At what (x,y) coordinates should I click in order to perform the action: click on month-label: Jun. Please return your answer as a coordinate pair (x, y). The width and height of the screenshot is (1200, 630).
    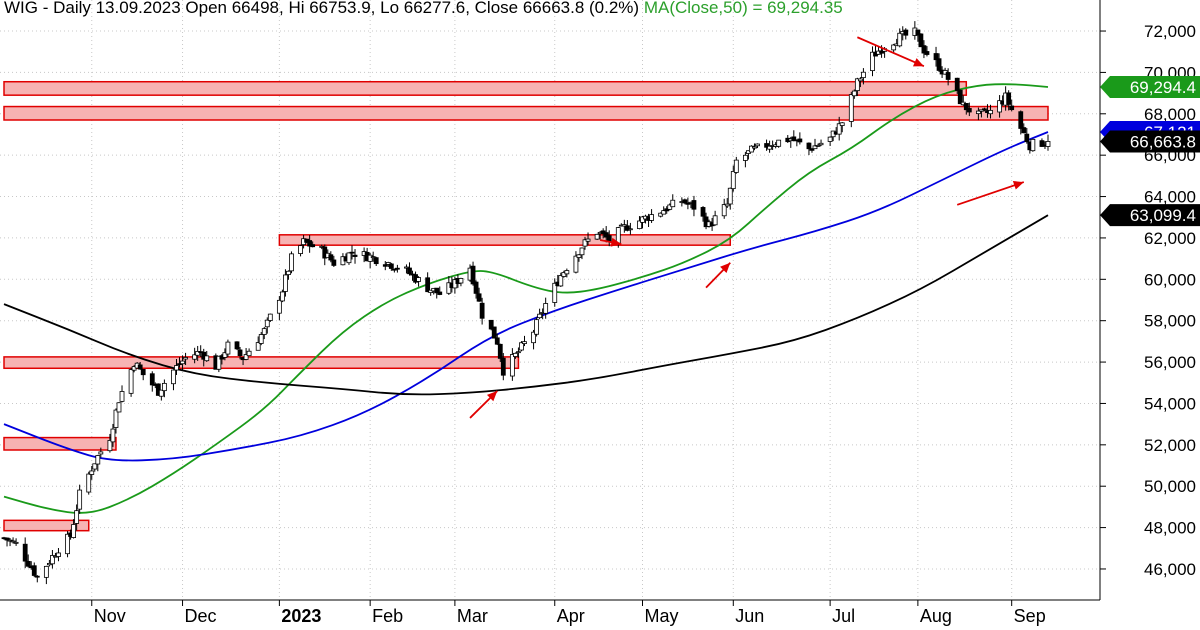
    Looking at the image, I should click on (749, 616).